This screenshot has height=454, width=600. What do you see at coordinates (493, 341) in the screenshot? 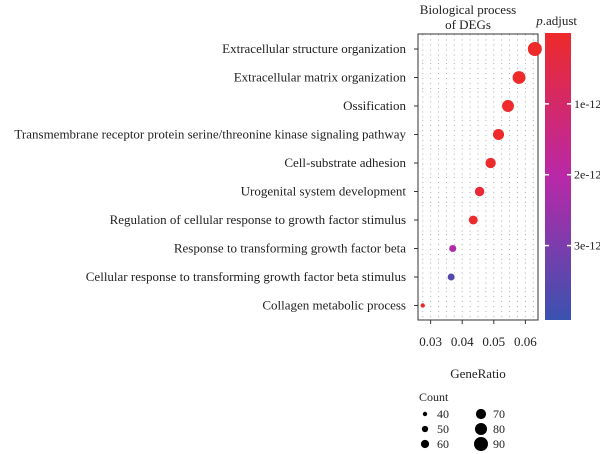
I see `x-tick-label: 0.05` at bounding box center [493, 341].